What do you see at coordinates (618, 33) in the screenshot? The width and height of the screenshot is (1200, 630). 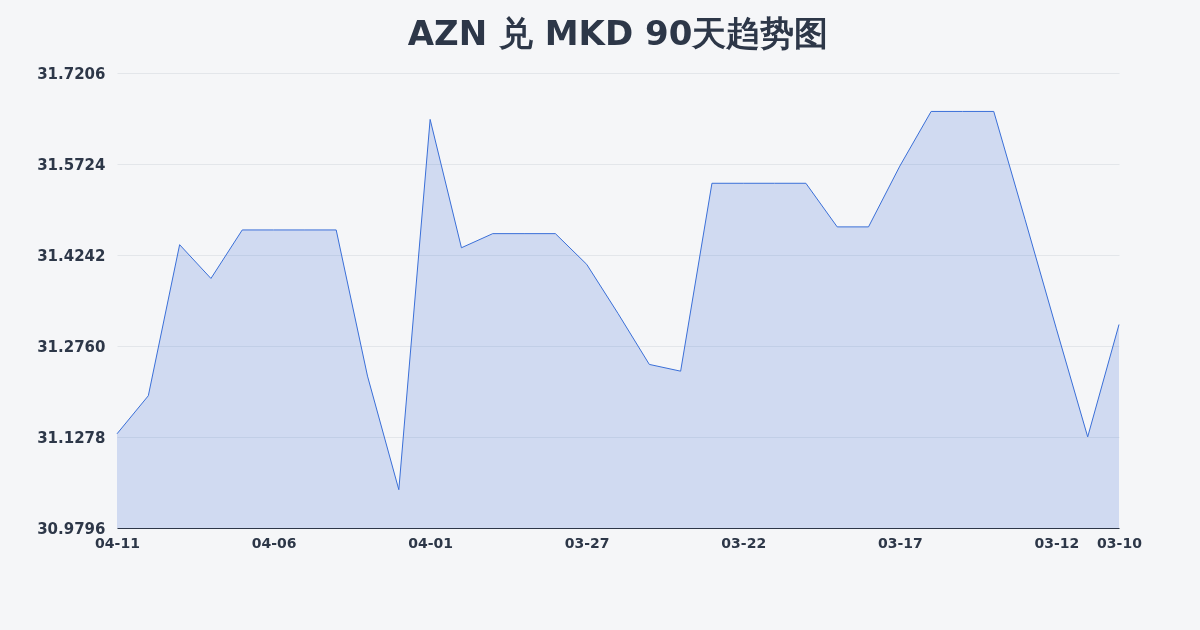 I see `chart-title: AZN 兑 MKD 90天趋势图` at bounding box center [618, 33].